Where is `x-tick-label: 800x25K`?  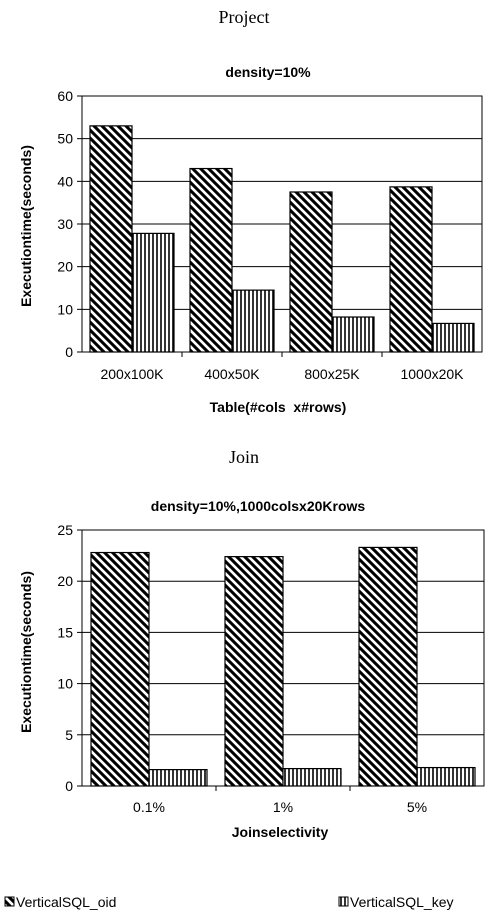 x-tick-label: 800x25K is located at coordinates (332, 374).